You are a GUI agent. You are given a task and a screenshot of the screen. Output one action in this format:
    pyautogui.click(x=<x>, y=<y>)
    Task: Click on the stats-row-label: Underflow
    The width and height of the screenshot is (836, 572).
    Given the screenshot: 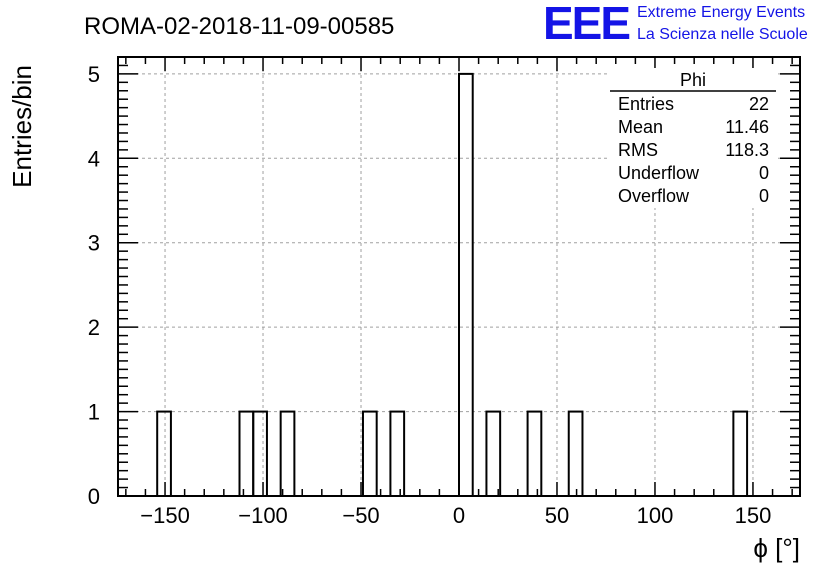 What is the action you would take?
    pyautogui.click(x=659, y=173)
    